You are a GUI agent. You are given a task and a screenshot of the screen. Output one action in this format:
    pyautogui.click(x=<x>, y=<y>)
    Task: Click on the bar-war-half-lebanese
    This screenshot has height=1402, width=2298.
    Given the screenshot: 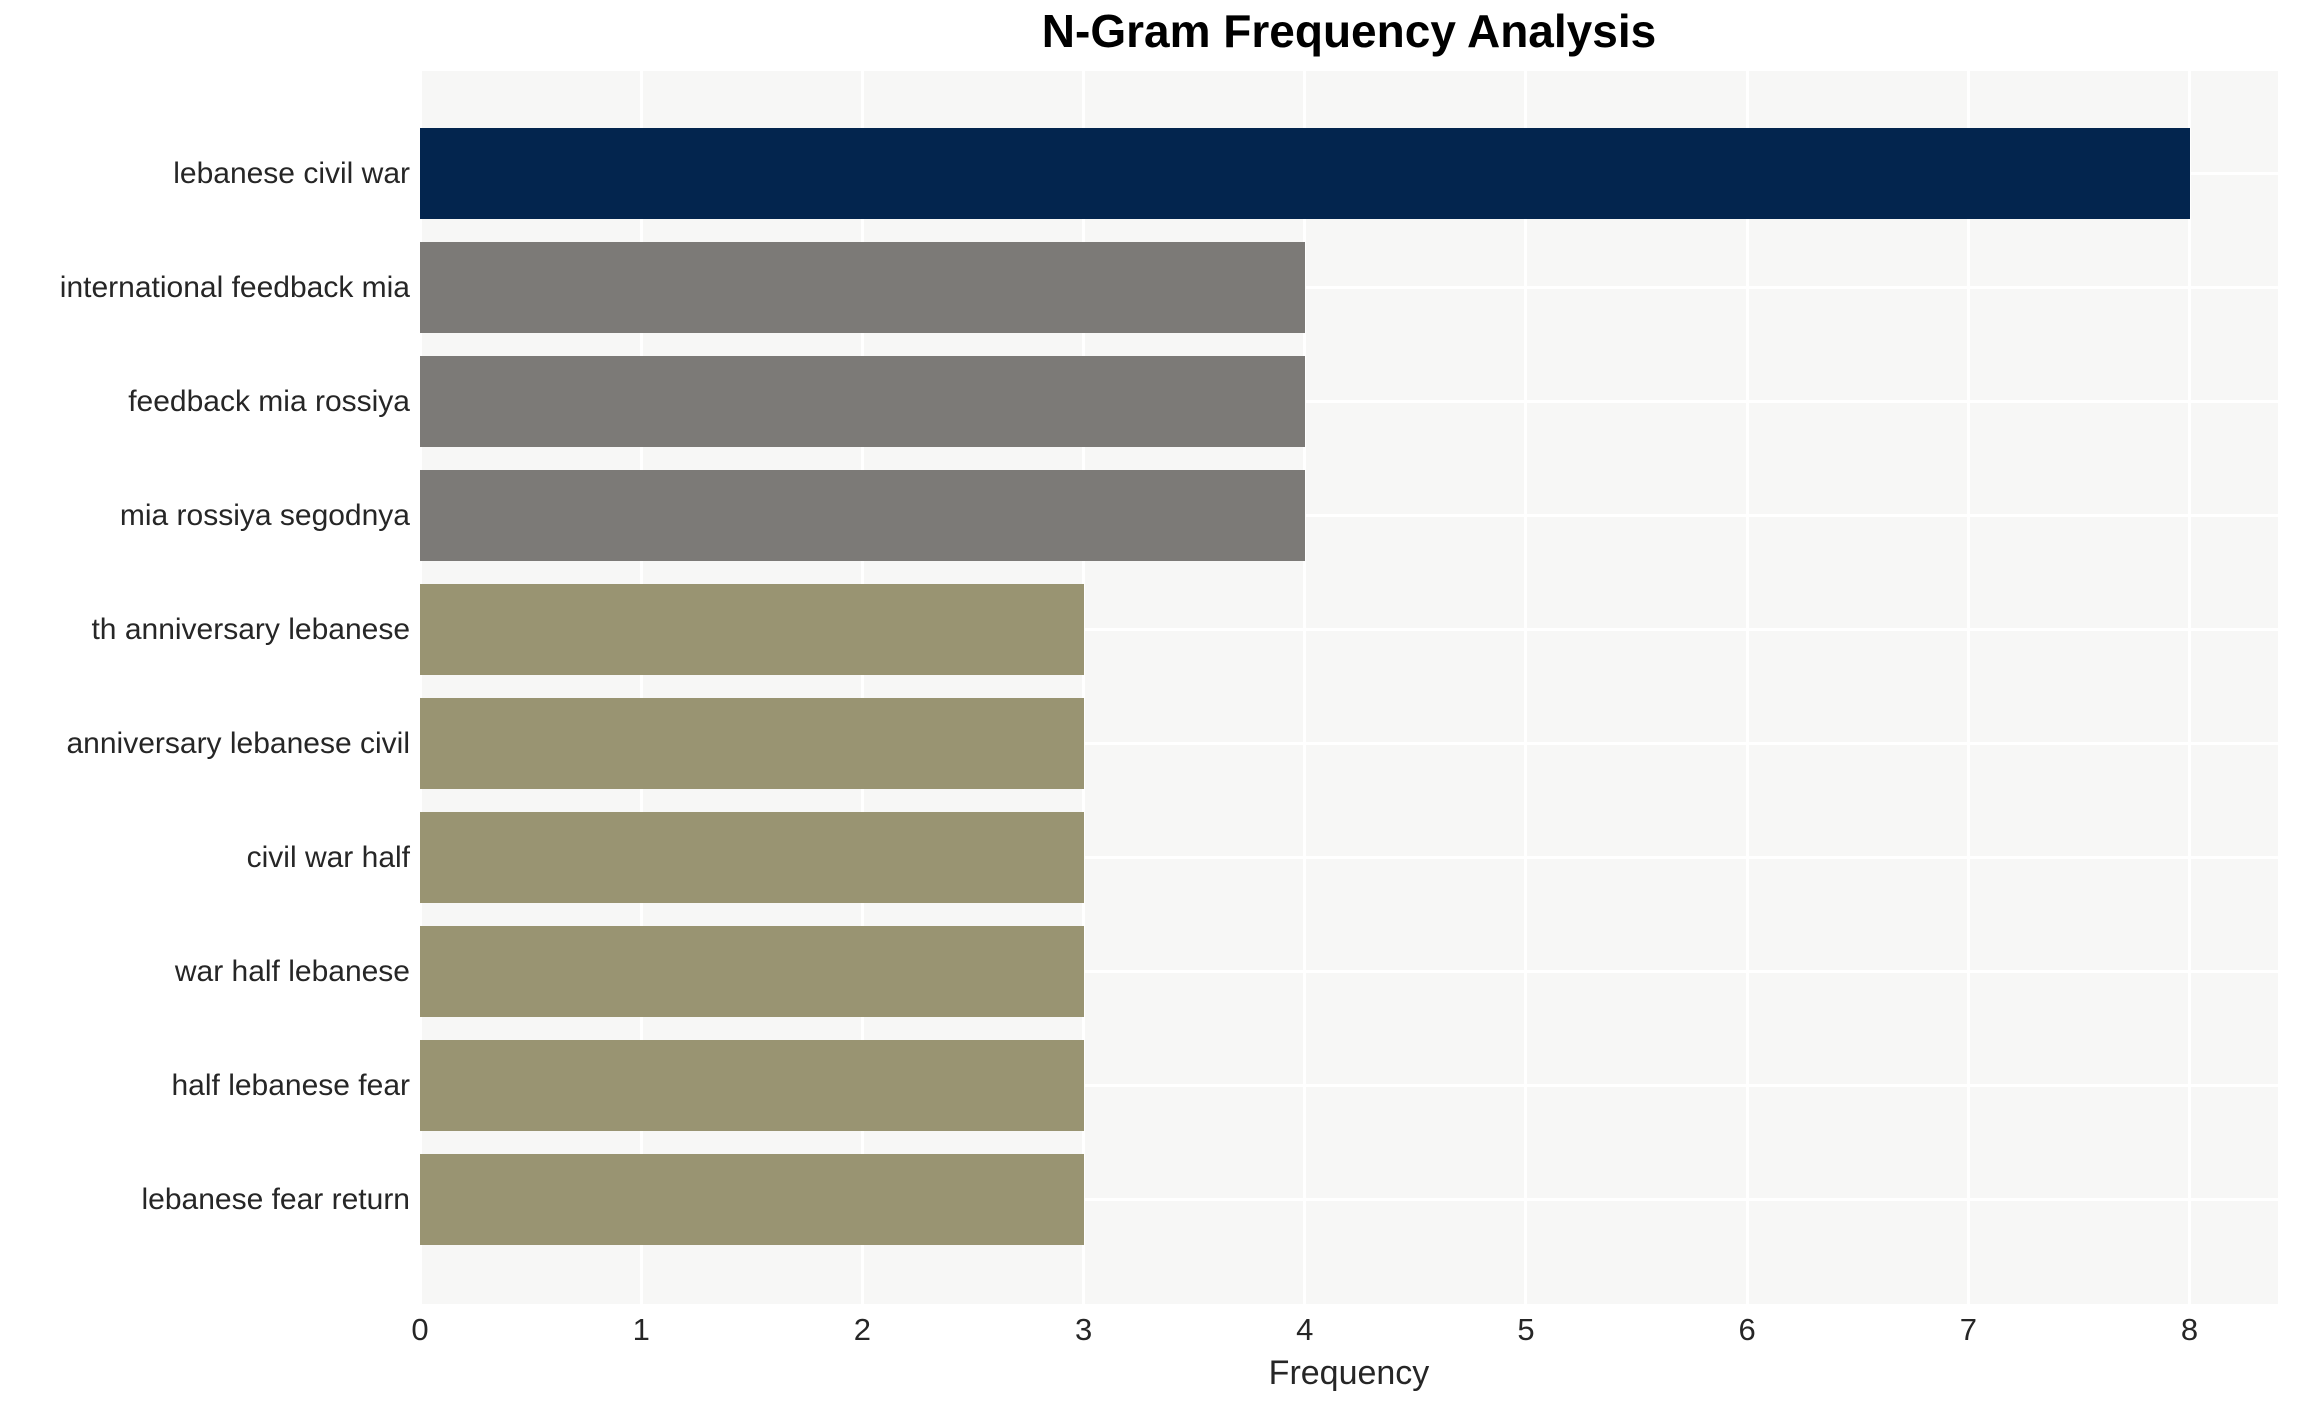 What is the action you would take?
    pyautogui.click(x=752, y=971)
    